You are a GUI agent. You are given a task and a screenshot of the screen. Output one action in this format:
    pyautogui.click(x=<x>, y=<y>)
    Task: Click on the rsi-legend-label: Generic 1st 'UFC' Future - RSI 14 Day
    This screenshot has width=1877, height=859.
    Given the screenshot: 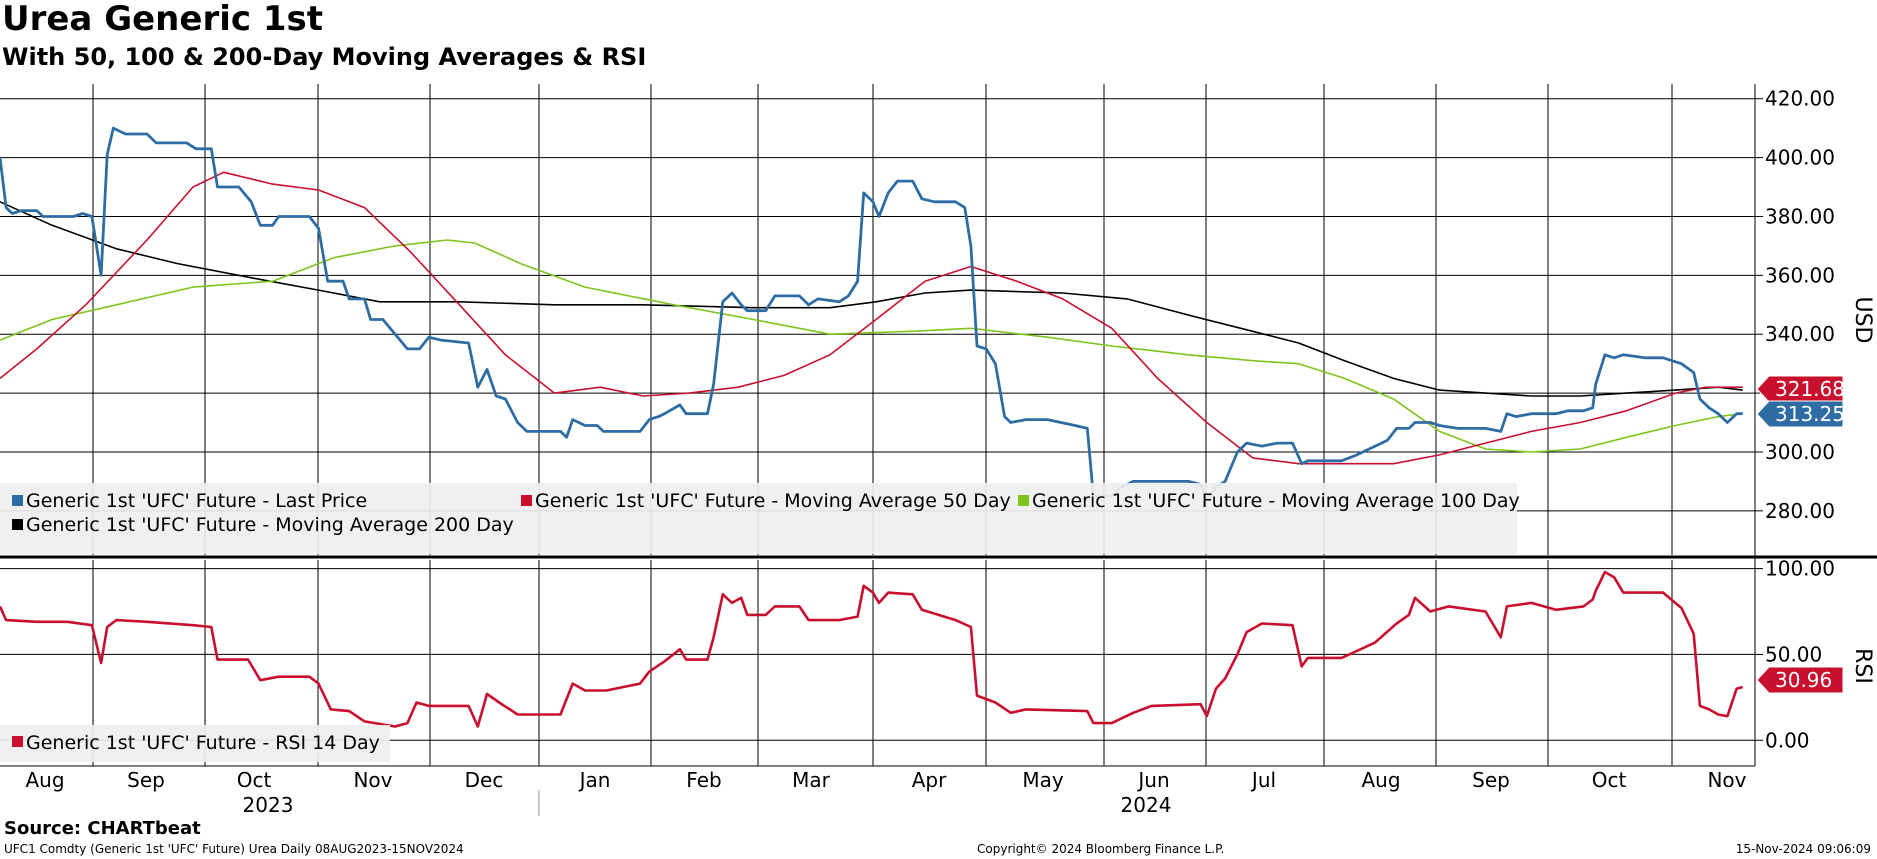 What is the action you would take?
    pyautogui.click(x=203, y=743)
    